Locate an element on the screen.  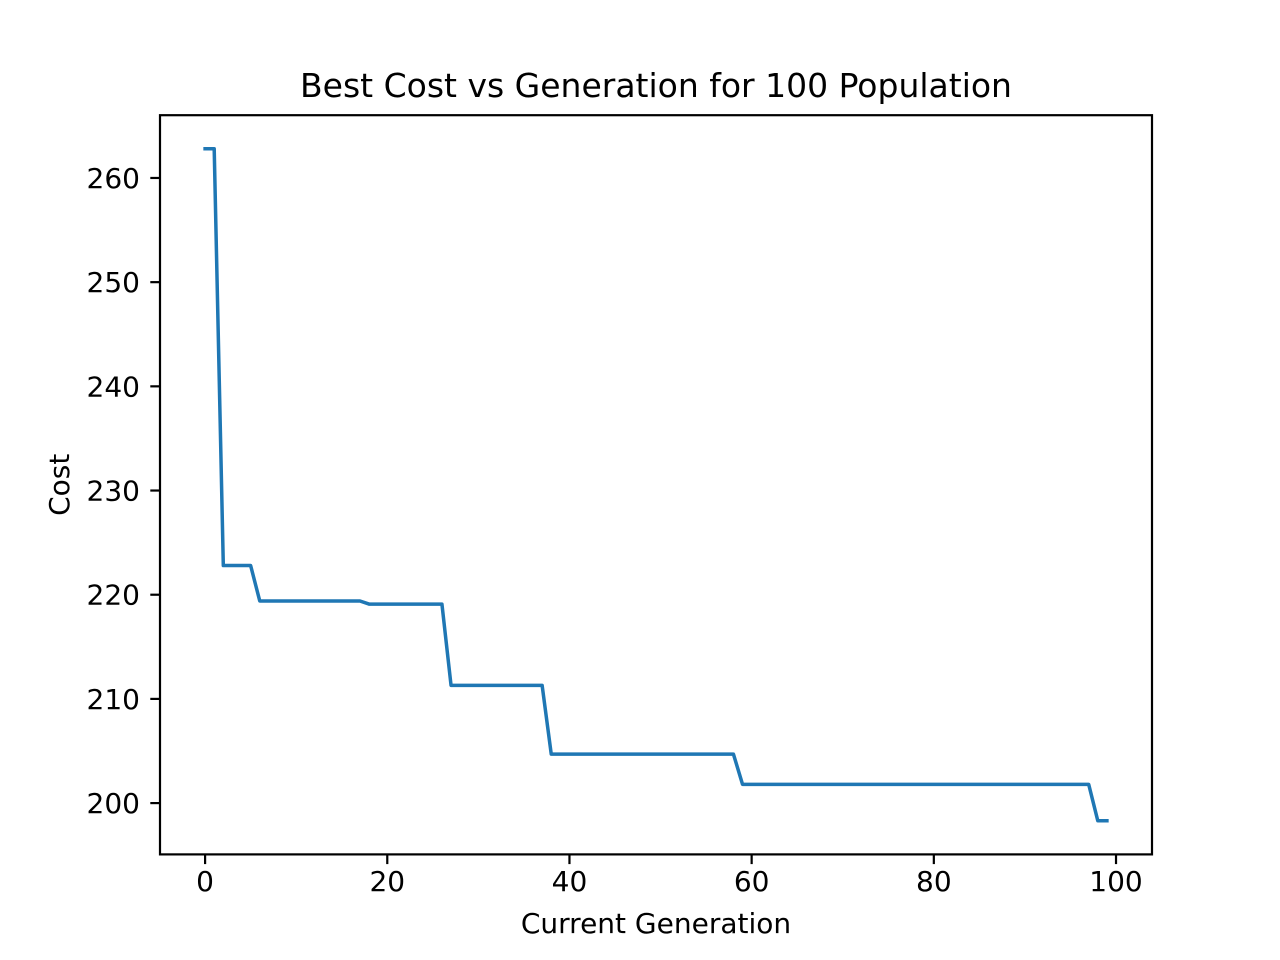
x-tick-label: 100 is located at coordinates (1115, 881).